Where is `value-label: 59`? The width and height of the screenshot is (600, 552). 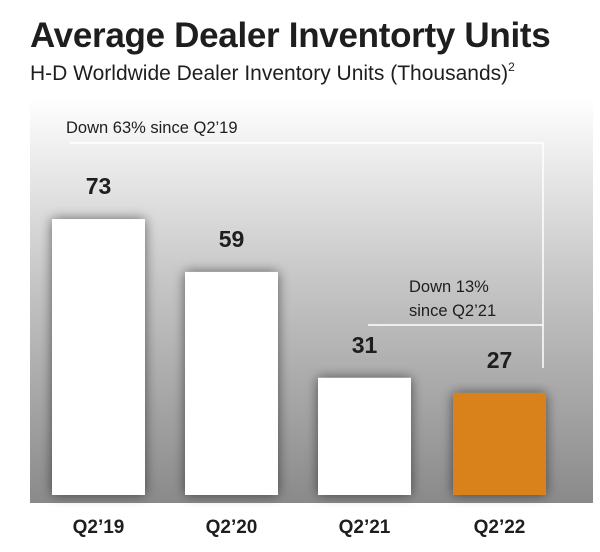 value-label: 59 is located at coordinates (232, 239).